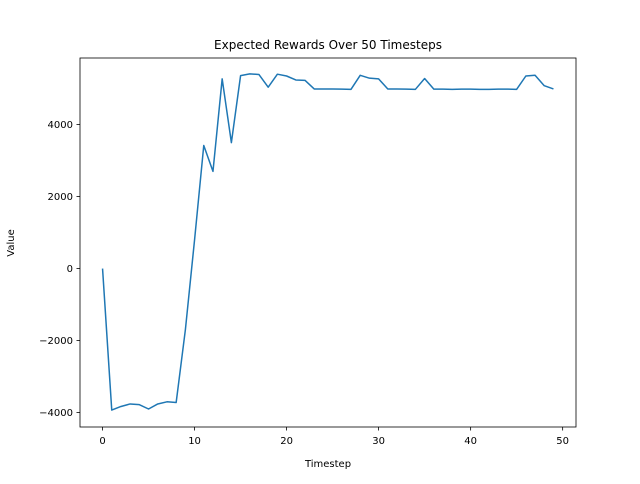 The image size is (640, 484). Describe the element at coordinates (328, 45) in the screenshot. I see `chart-title: Expected Rewards Over 50 Timesteps` at that location.